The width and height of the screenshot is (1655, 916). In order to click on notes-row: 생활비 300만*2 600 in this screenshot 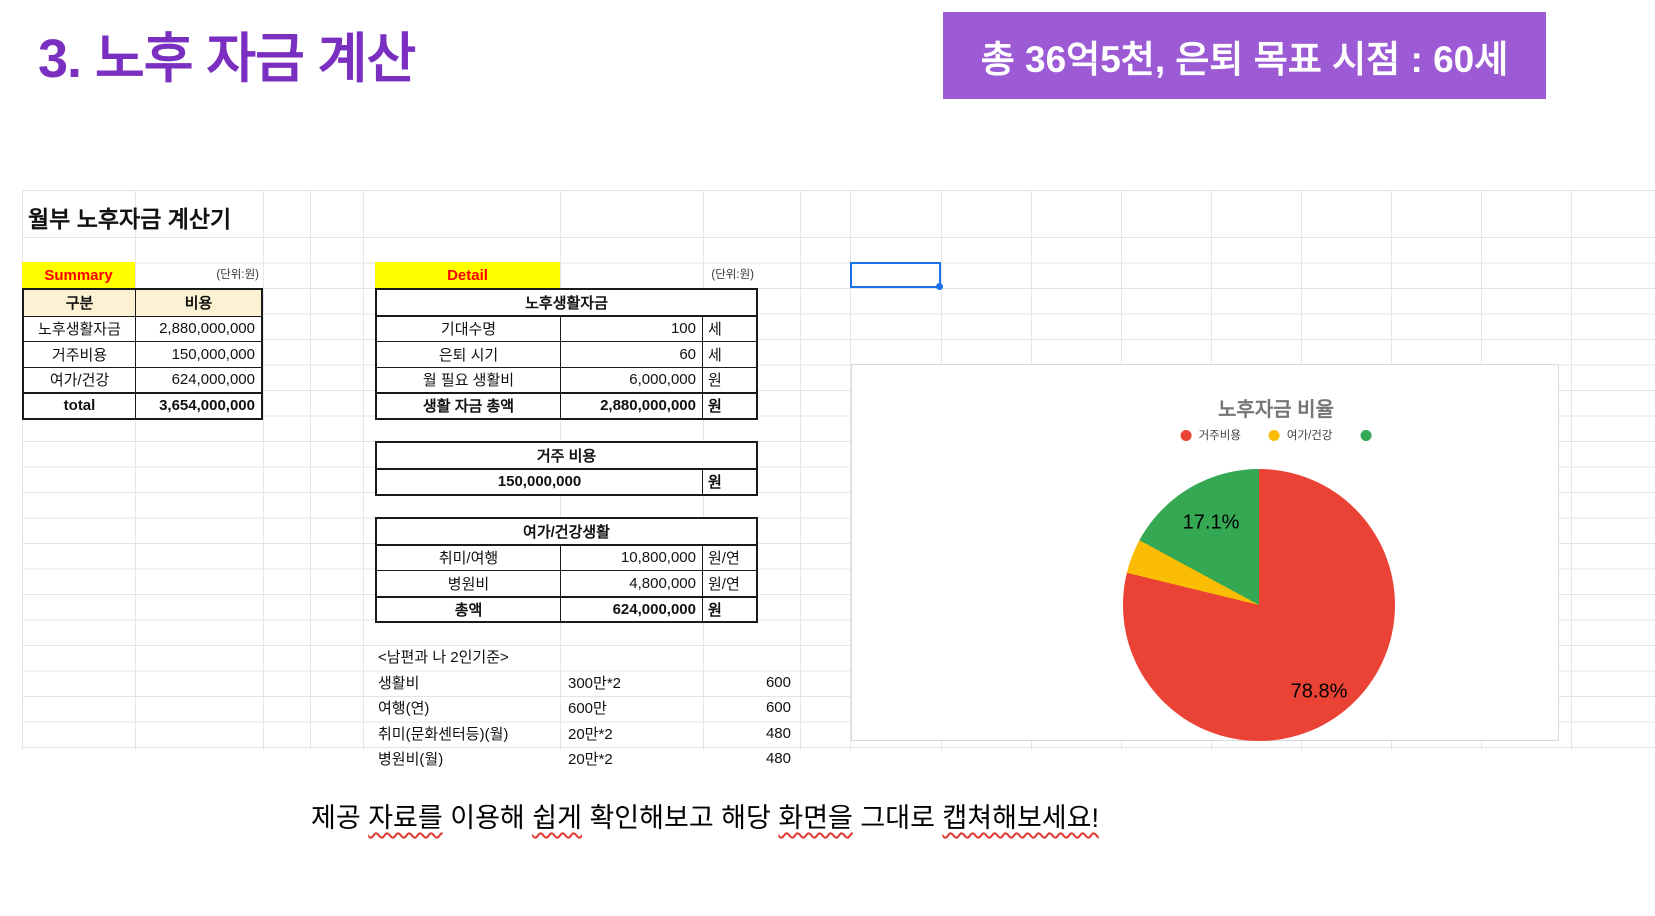, I will do `click(585, 683)`.